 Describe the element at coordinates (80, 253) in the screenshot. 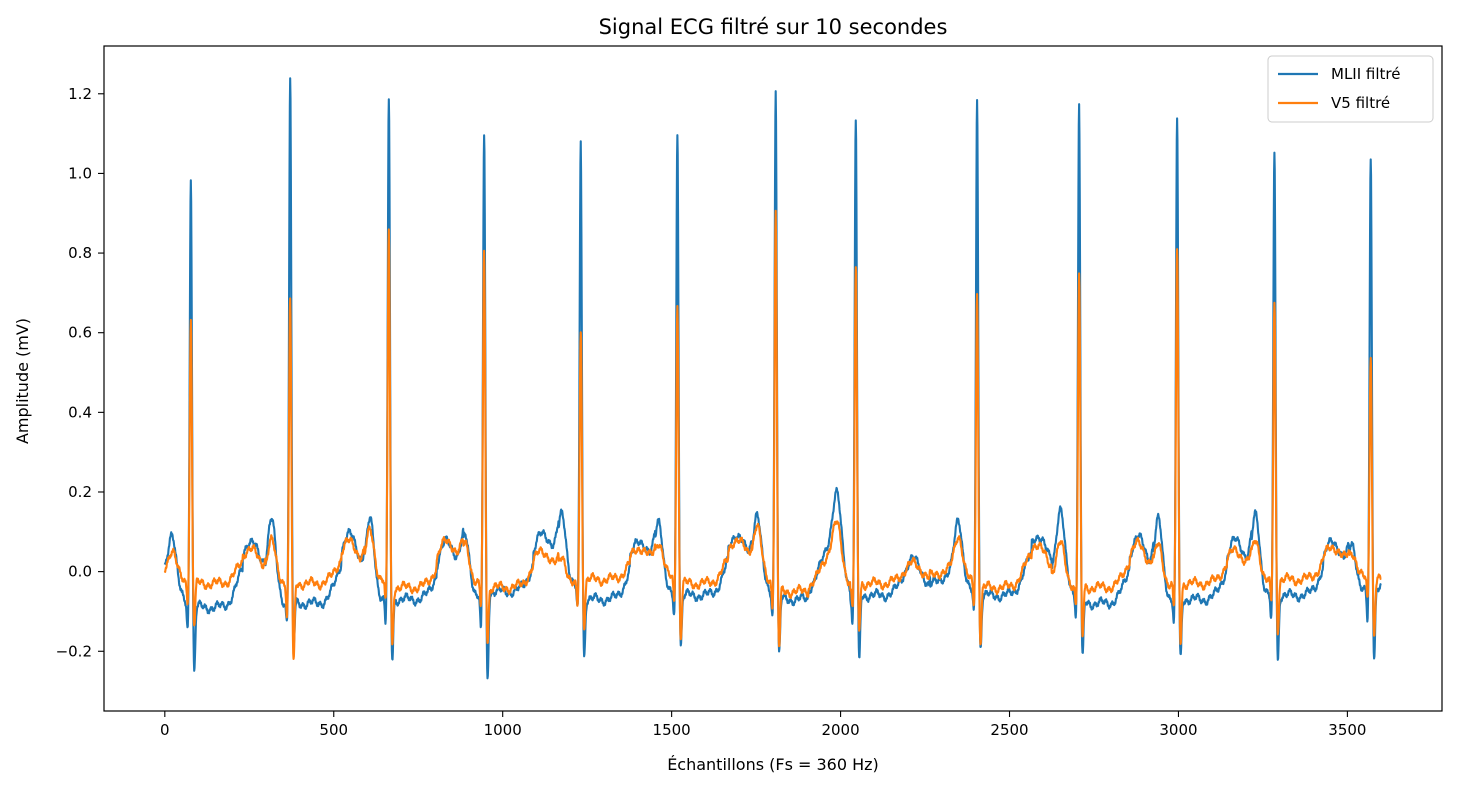

I see `y-tick-label: 0.8` at that location.